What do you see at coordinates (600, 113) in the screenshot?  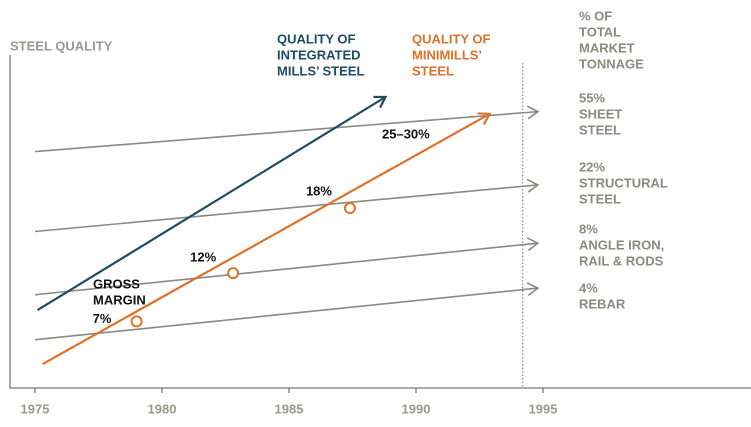 I see `tier-name: SHEET` at bounding box center [600, 113].